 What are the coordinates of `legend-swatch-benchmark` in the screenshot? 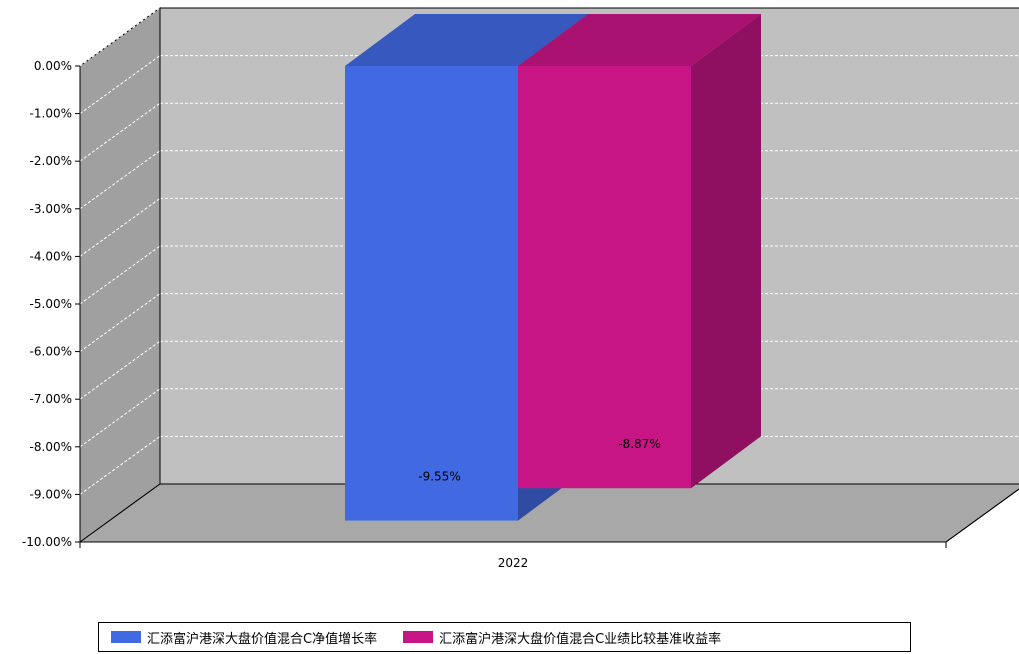 It's located at (418, 637).